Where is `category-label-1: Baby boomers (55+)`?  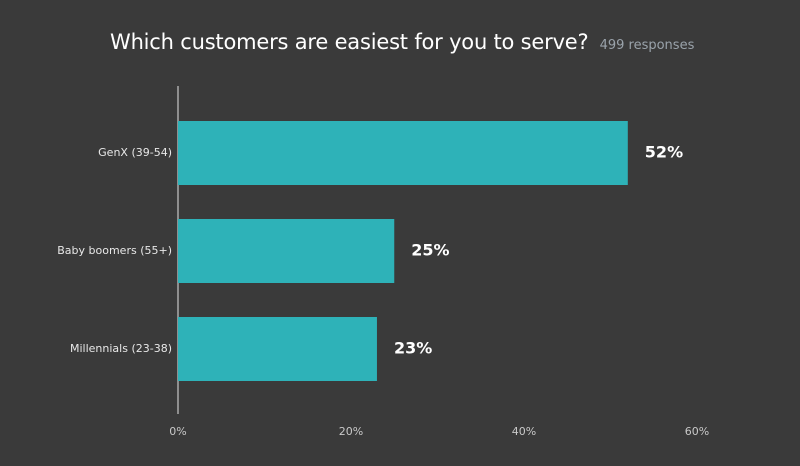
category-label-1: Baby boomers (55+) is located at coordinates (114, 250).